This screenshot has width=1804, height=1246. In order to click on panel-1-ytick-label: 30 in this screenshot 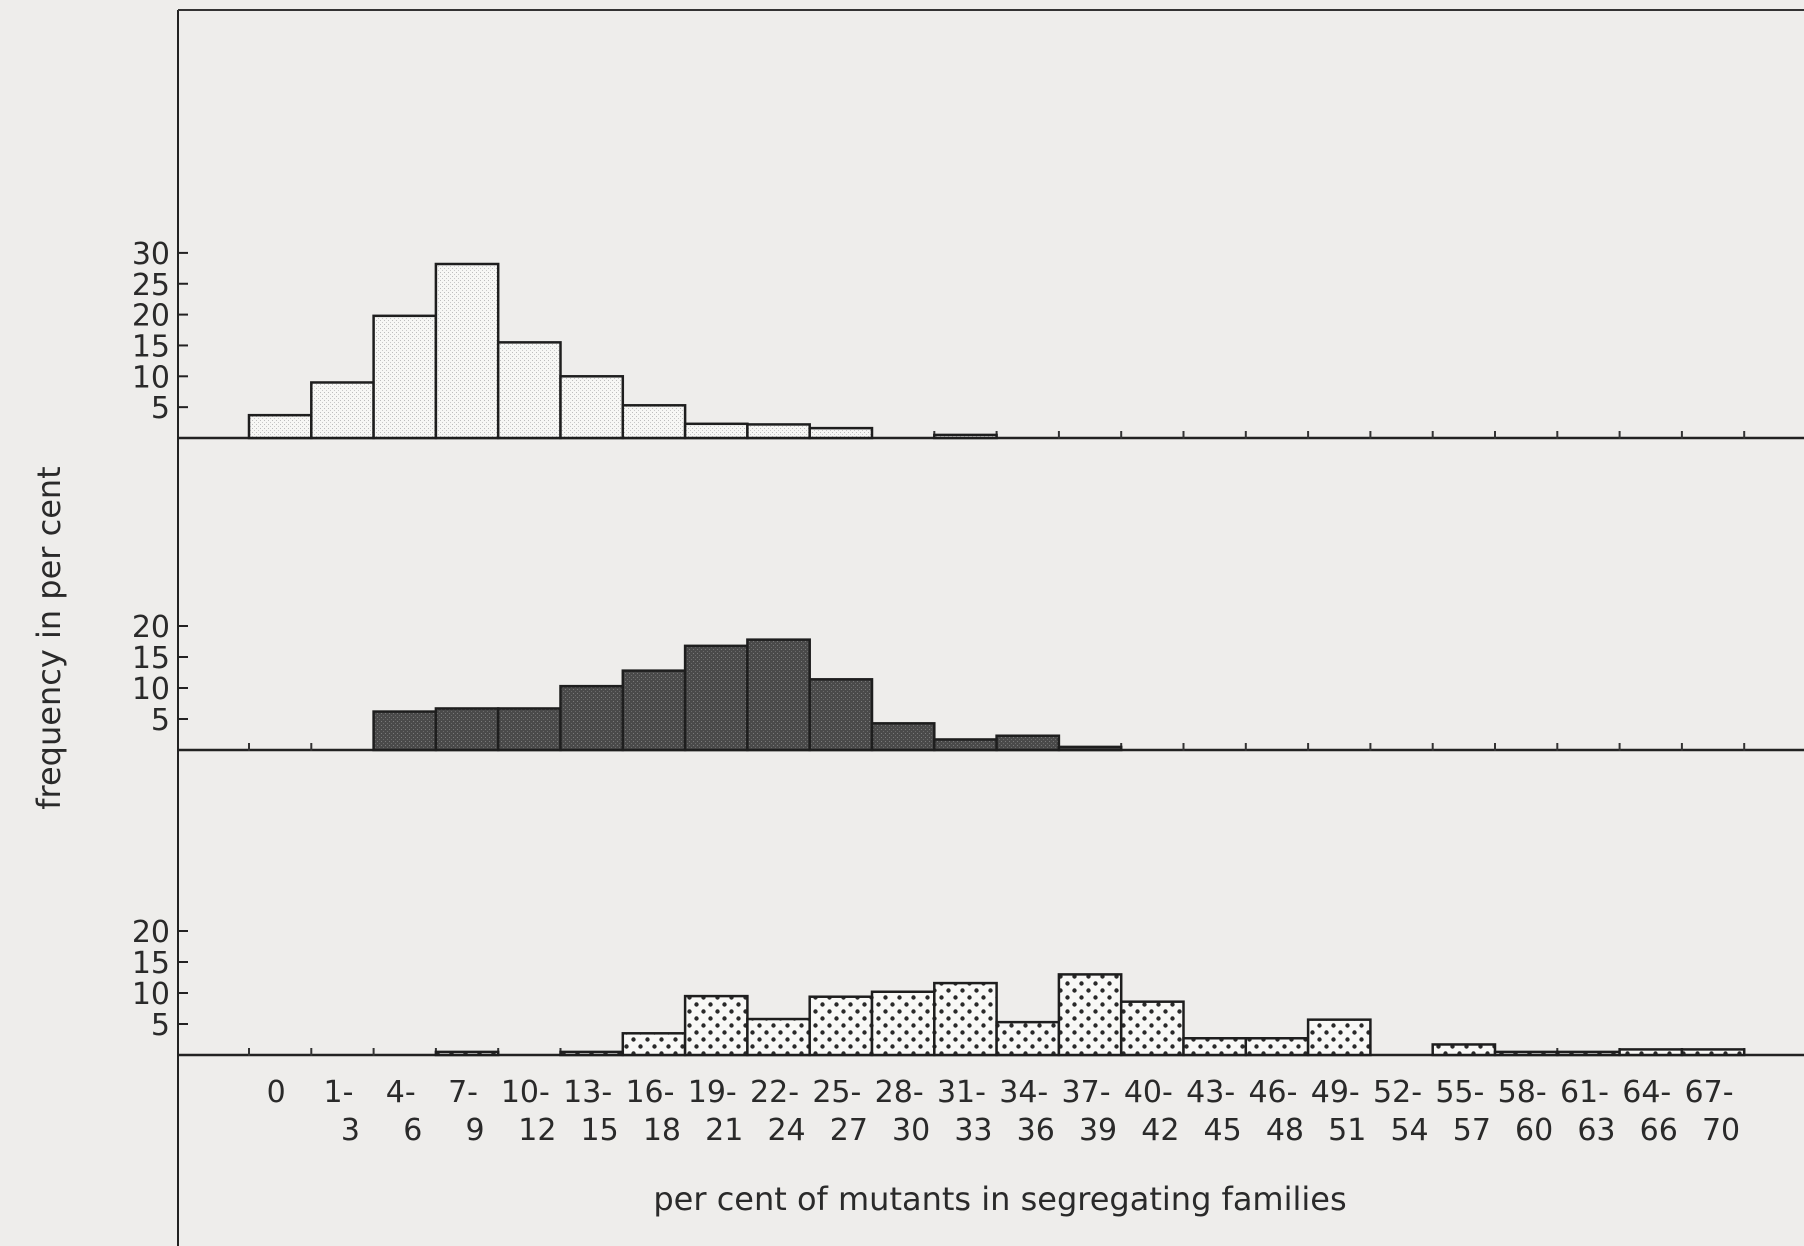, I will do `click(151, 254)`.